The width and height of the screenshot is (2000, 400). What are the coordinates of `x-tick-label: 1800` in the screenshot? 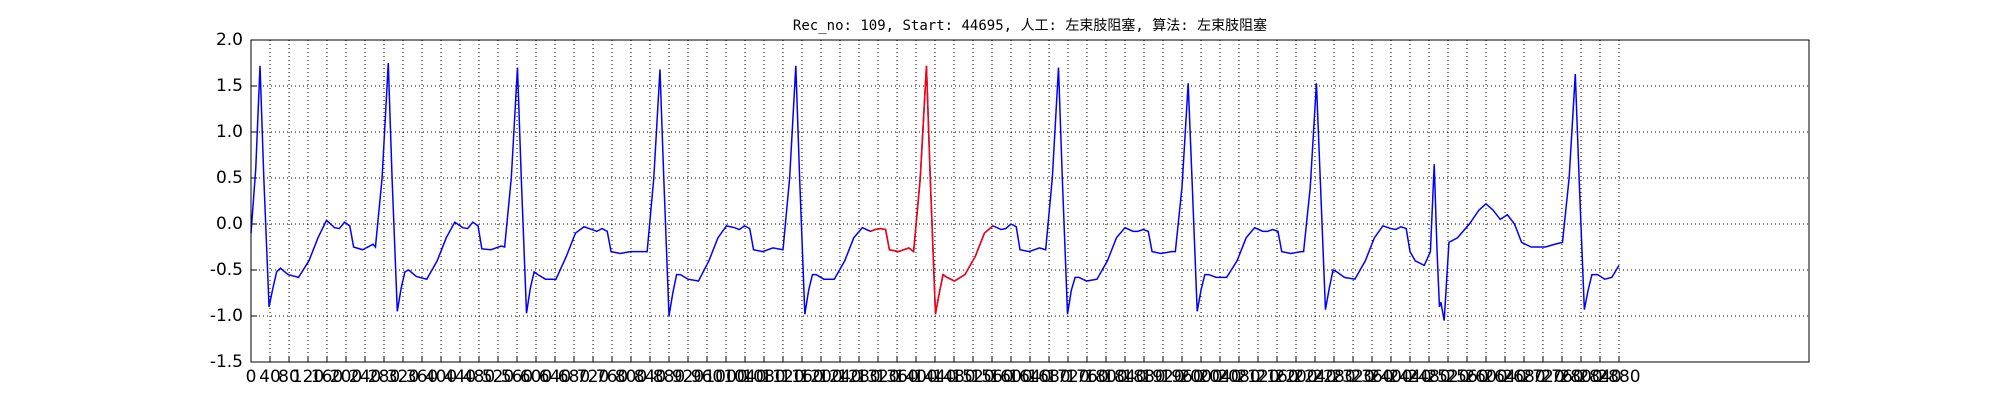 It's located at (1105, 377).